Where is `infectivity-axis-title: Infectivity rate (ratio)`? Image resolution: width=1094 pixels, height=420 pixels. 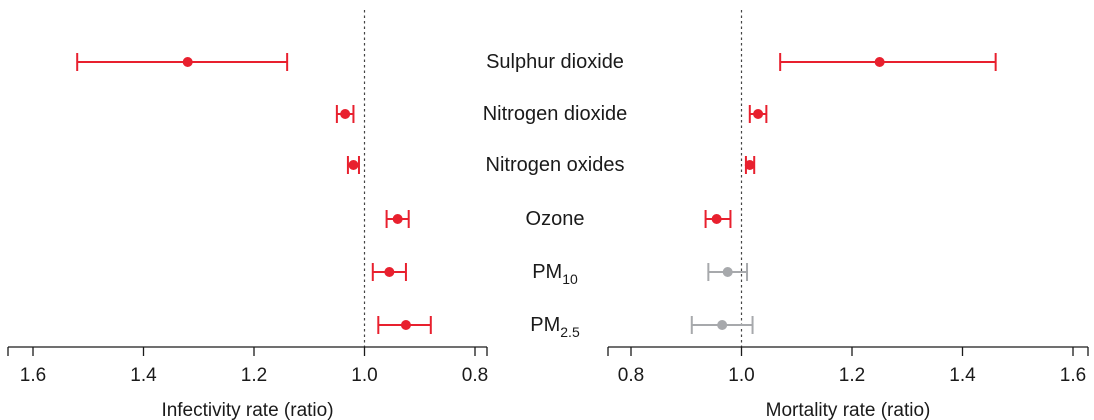 infectivity-axis-title: Infectivity rate (ratio) is located at coordinates (247, 410).